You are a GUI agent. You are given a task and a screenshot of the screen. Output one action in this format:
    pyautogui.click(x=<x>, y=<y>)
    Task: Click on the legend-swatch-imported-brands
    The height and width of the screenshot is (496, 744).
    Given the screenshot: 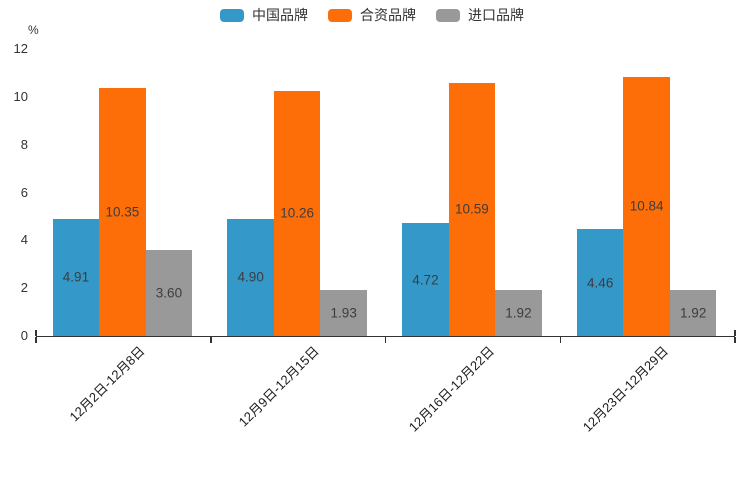 What is the action you would take?
    pyautogui.click(x=448, y=15)
    